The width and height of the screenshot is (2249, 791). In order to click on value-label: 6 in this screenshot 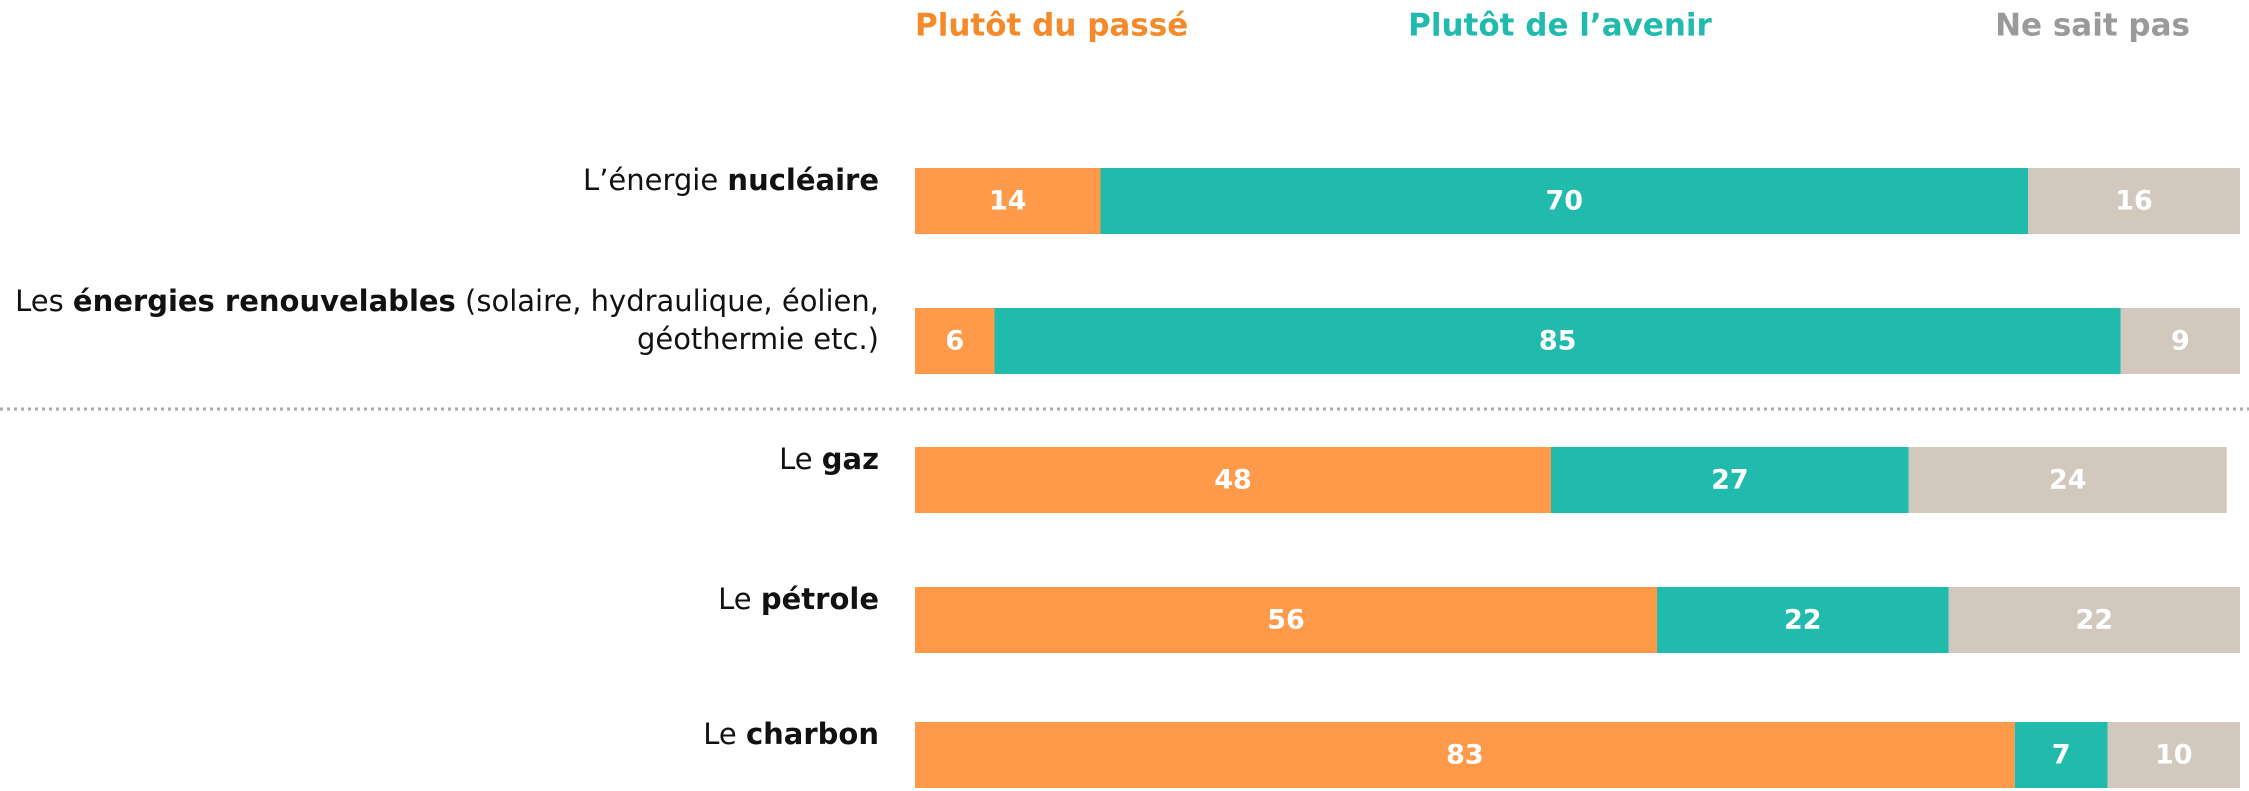, I will do `click(954, 341)`.